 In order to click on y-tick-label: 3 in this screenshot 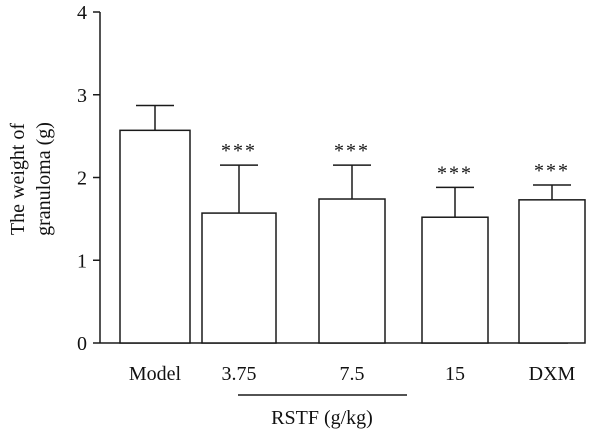, I will do `click(82, 96)`.